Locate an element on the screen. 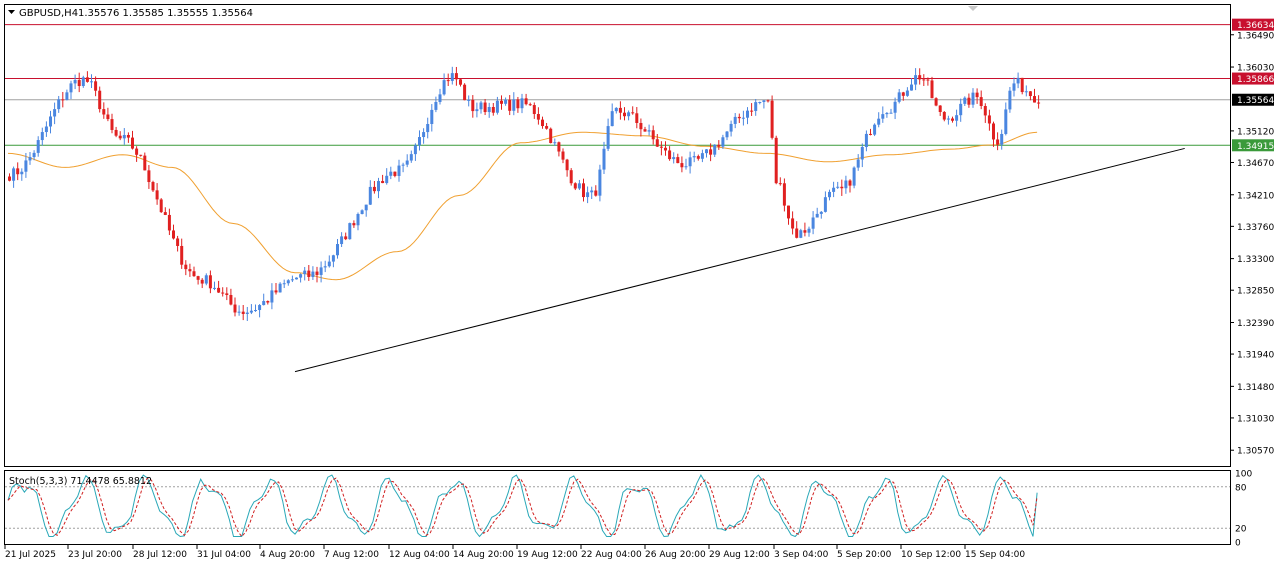 This screenshot has width=1280, height=571. price-tag-label: 1.34915 is located at coordinates (1255, 147).